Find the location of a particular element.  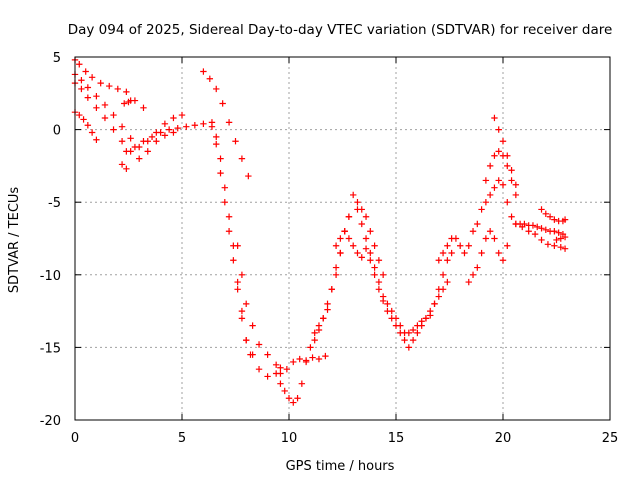

x-tick-label: 0 is located at coordinates (75, 438).